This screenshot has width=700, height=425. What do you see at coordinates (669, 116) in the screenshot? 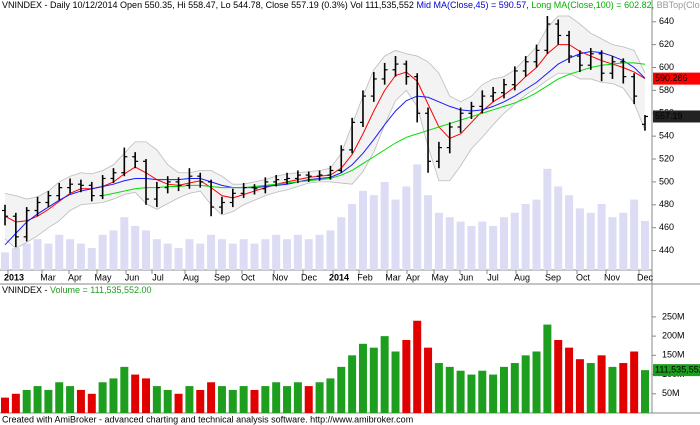
I see `close-last-label: 557.19` at bounding box center [669, 116].